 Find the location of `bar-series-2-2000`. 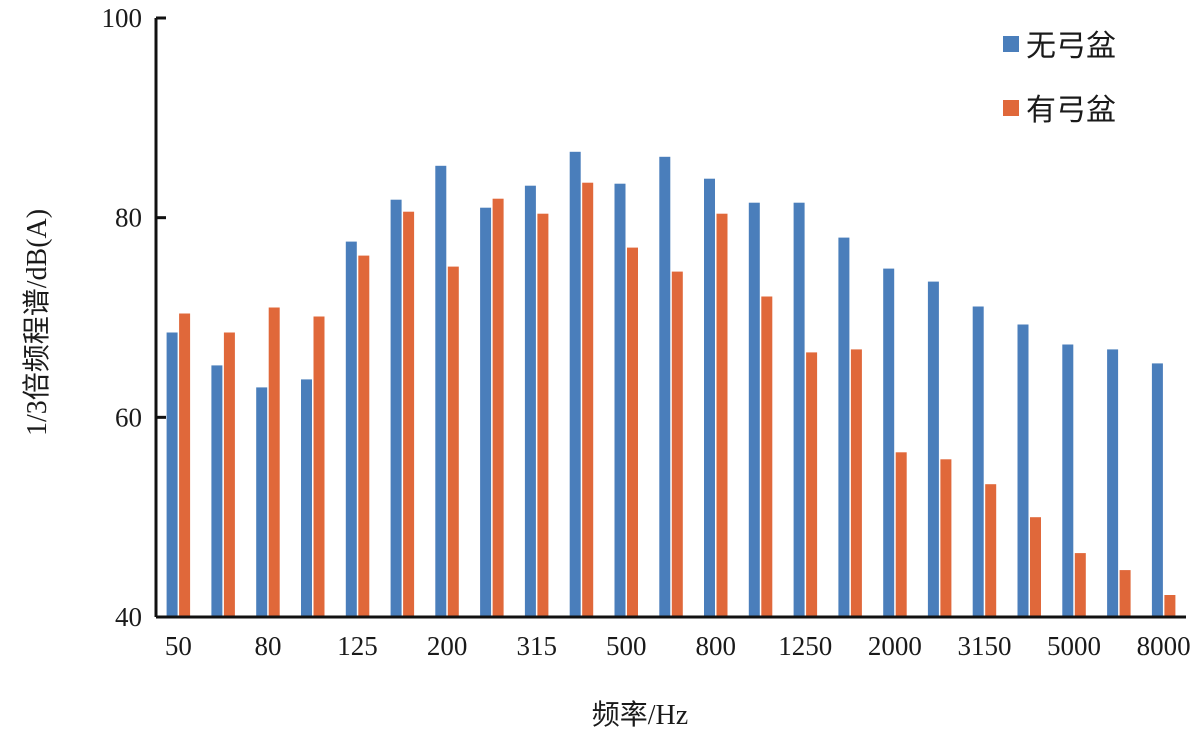

bar-series-2-2000 is located at coordinates (901, 534).